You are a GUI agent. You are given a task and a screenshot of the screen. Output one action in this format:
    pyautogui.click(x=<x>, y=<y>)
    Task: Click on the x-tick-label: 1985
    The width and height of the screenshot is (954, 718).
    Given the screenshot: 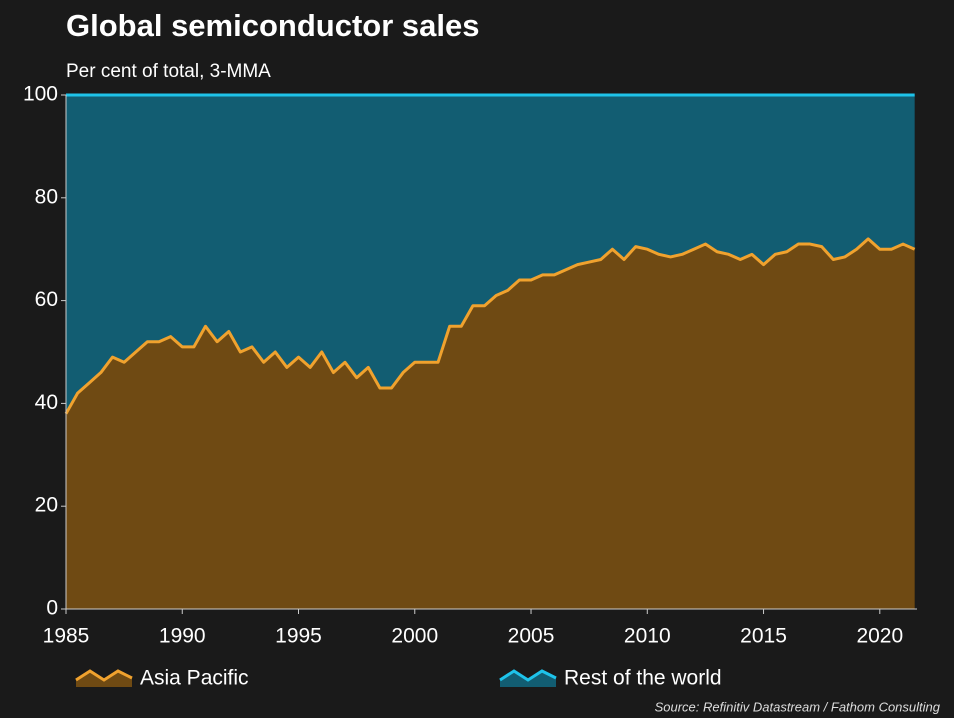 What is the action you would take?
    pyautogui.click(x=66, y=636)
    